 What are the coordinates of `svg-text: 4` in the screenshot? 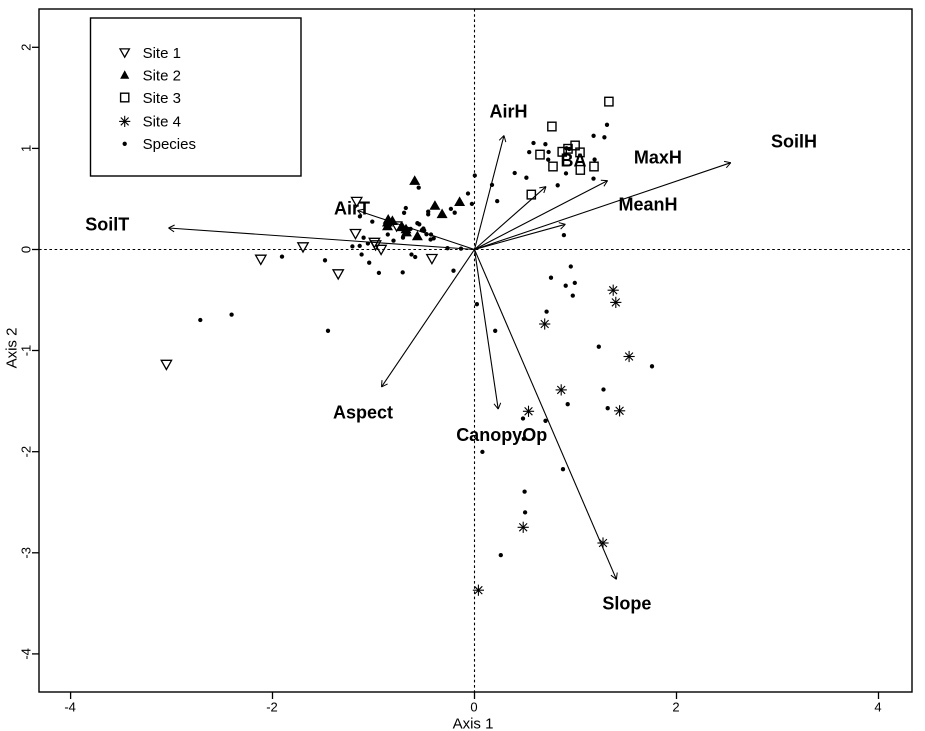 It's located at (877, 707).